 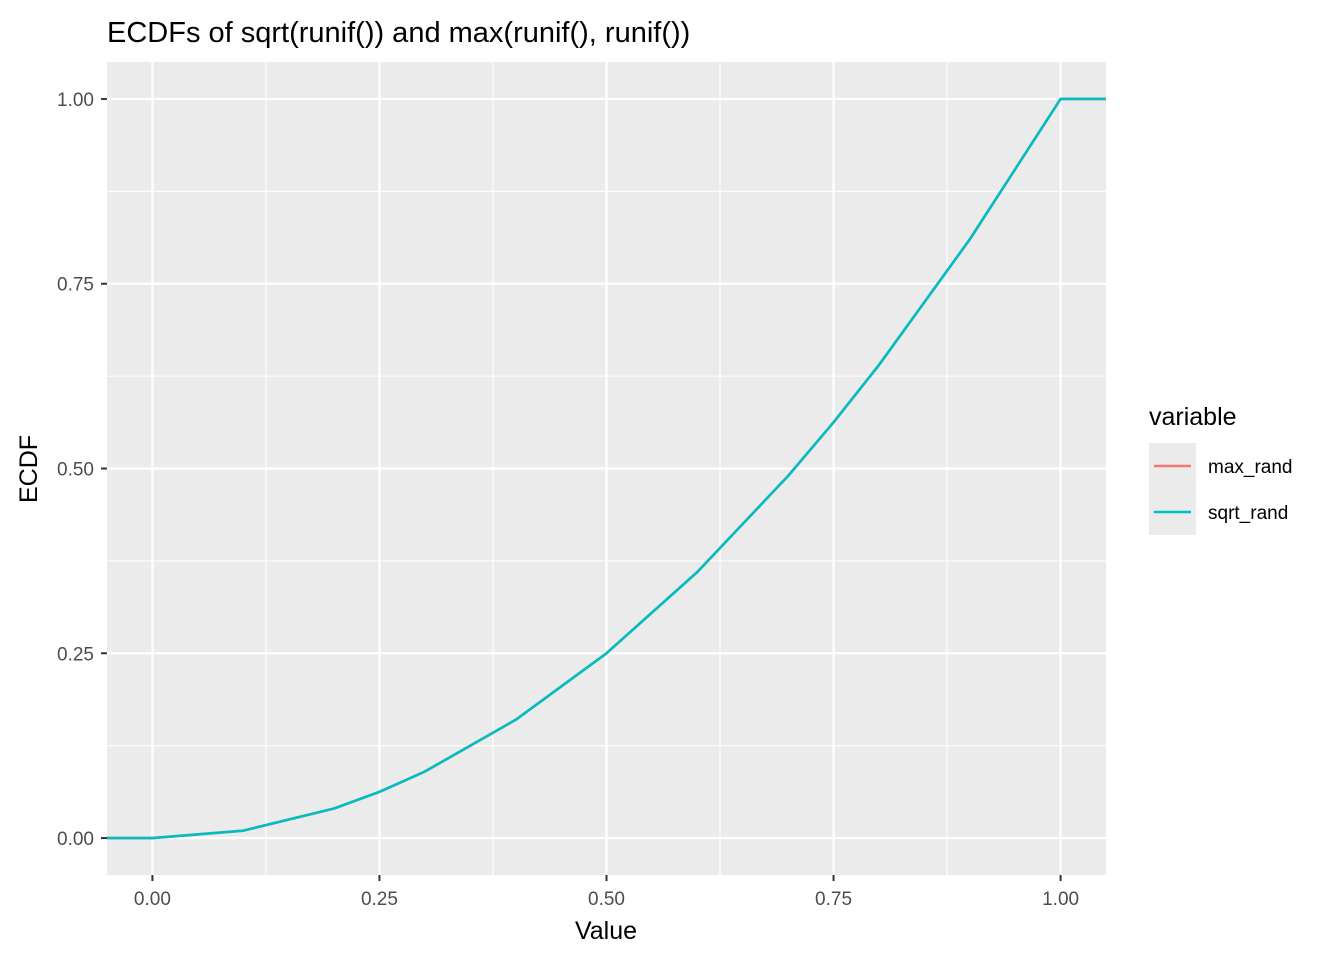 What do you see at coordinates (75, 100) in the screenshot?
I see `y-tick-label: 1.00` at bounding box center [75, 100].